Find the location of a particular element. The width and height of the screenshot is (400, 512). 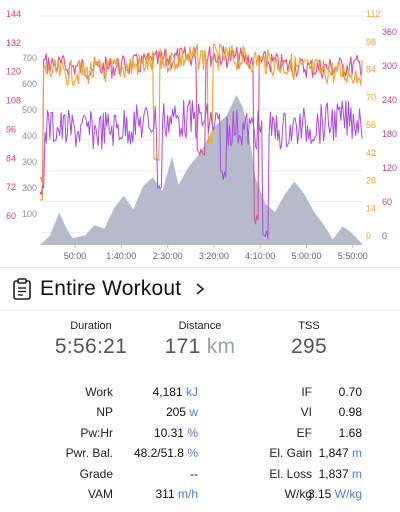

stats-row: Work 4,181 kJ IF 0.70 is located at coordinates (200, 393).